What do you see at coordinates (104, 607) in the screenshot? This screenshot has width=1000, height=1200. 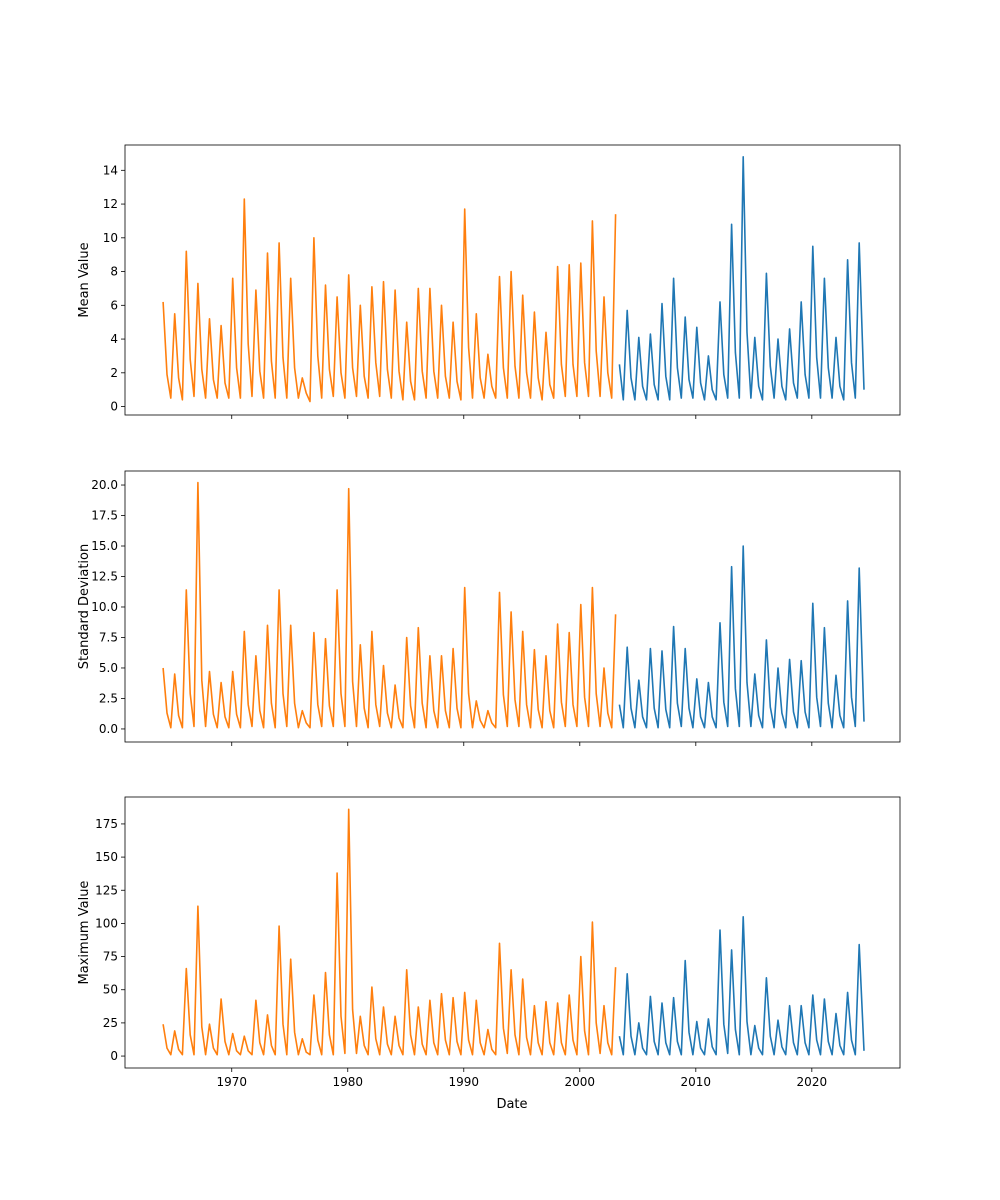 I see `y-tick-label: 10.0` at bounding box center [104, 607].